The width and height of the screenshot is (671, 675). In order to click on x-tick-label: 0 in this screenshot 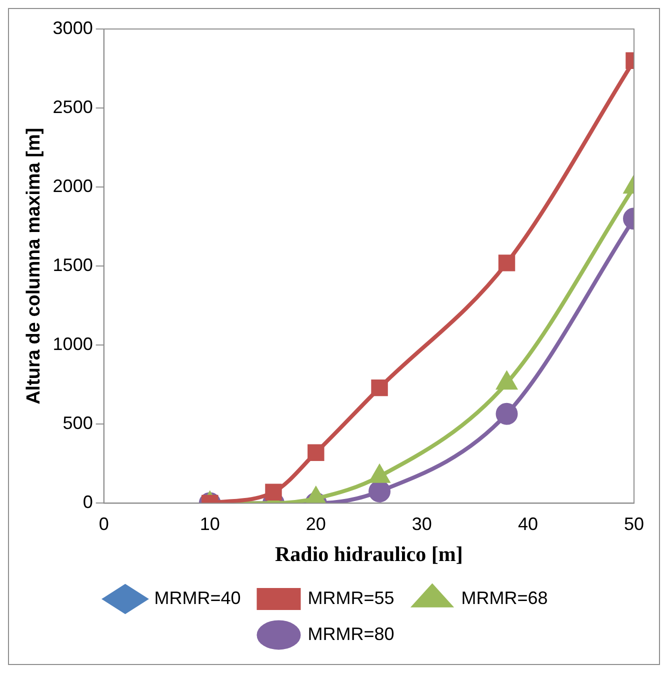, I will do `click(103, 524)`.